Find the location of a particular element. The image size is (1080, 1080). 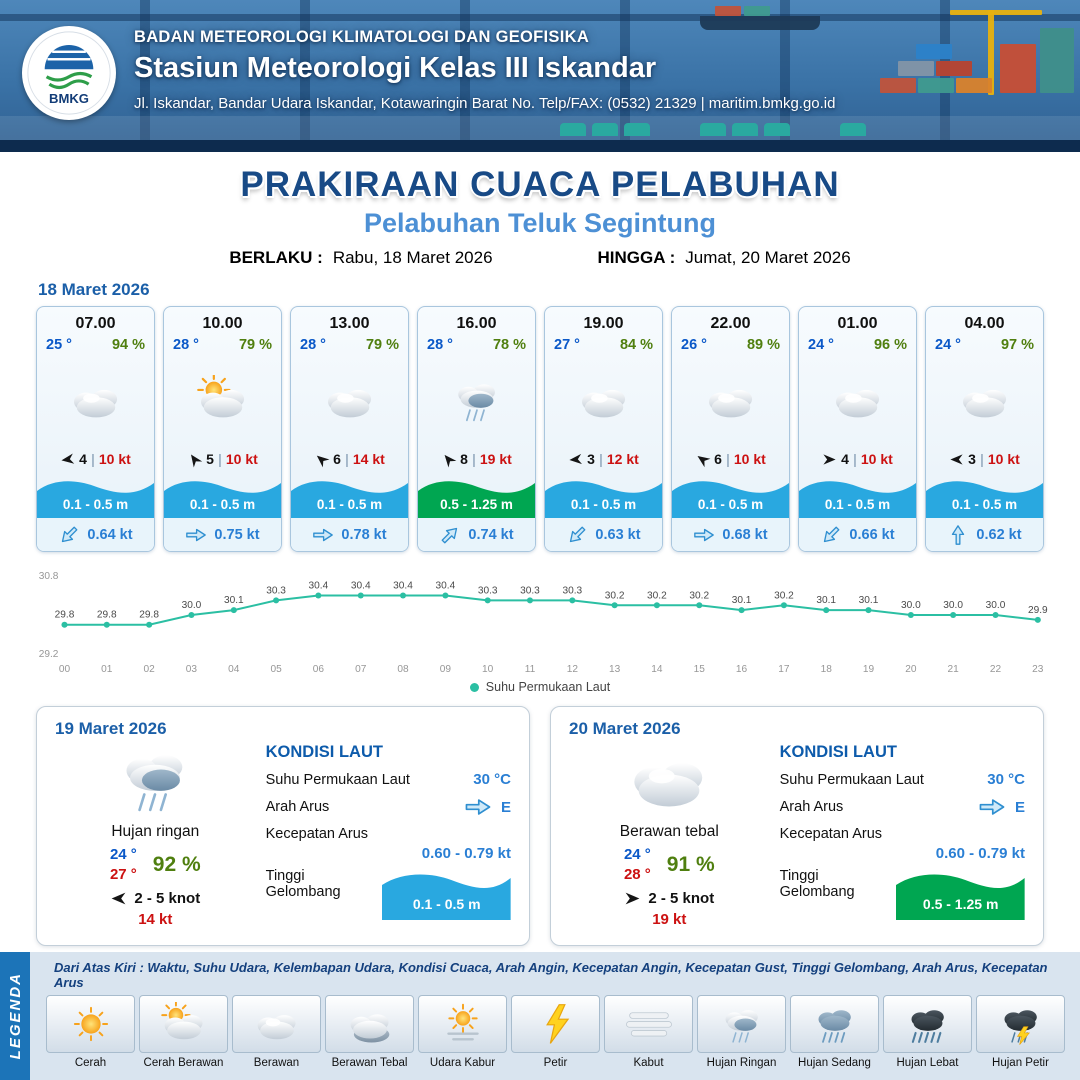

wind-row: 8 | 19 kt is located at coordinates (476, 459).